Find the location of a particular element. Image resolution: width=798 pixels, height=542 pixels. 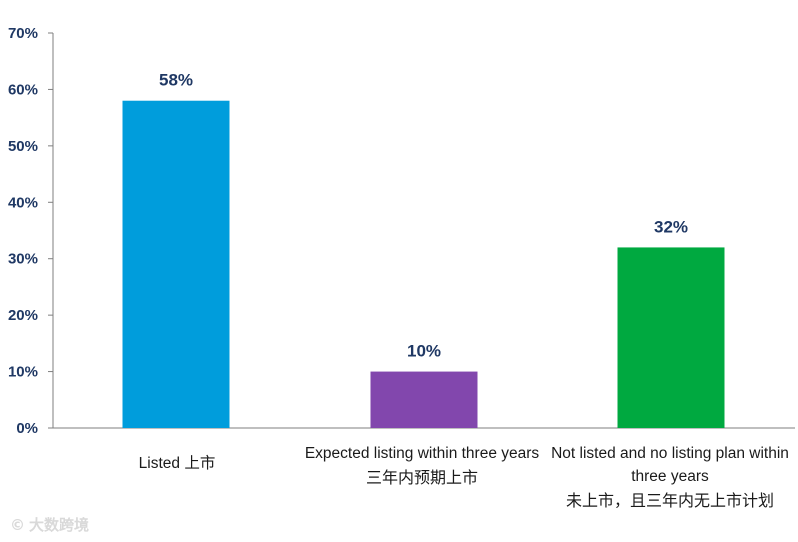

category-label-listed: Listed 上市 is located at coordinates (177, 463).